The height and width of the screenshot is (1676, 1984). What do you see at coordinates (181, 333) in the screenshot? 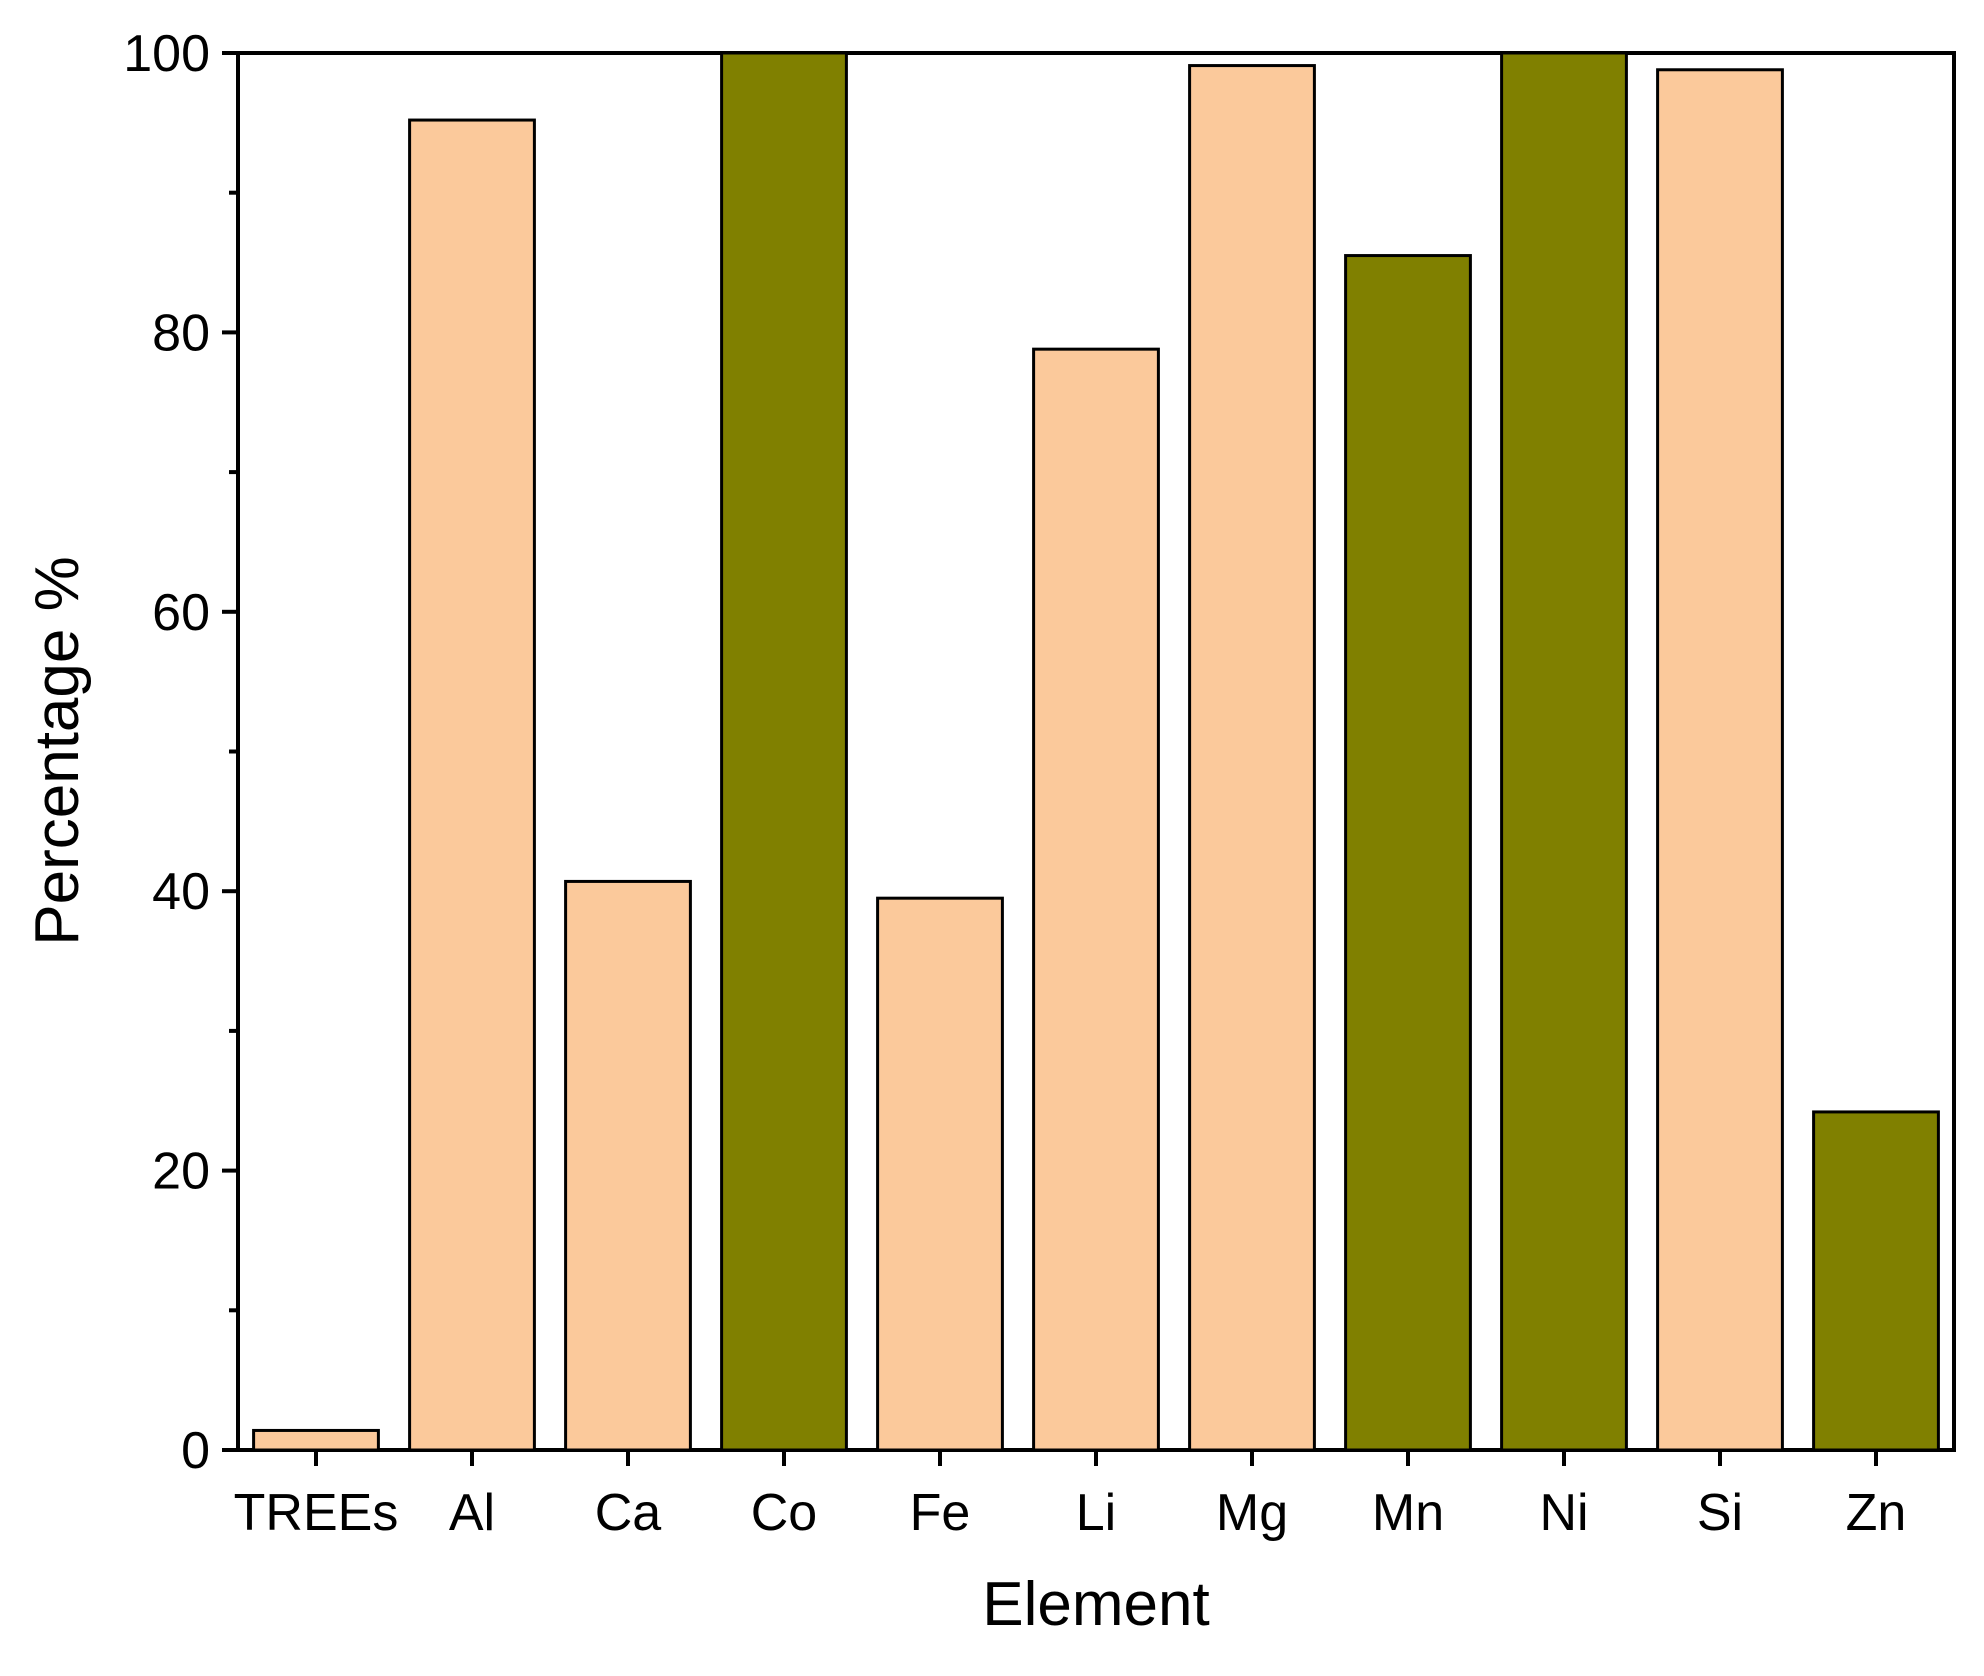
I see `y-tick-label: 80` at bounding box center [181, 333].